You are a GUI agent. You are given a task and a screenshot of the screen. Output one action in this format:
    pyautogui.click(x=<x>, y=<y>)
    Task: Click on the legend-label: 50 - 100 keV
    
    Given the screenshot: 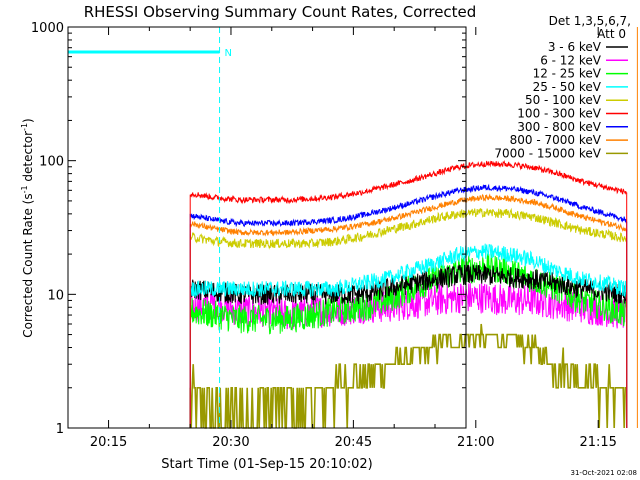 What is the action you would take?
    pyautogui.click(x=563, y=100)
    